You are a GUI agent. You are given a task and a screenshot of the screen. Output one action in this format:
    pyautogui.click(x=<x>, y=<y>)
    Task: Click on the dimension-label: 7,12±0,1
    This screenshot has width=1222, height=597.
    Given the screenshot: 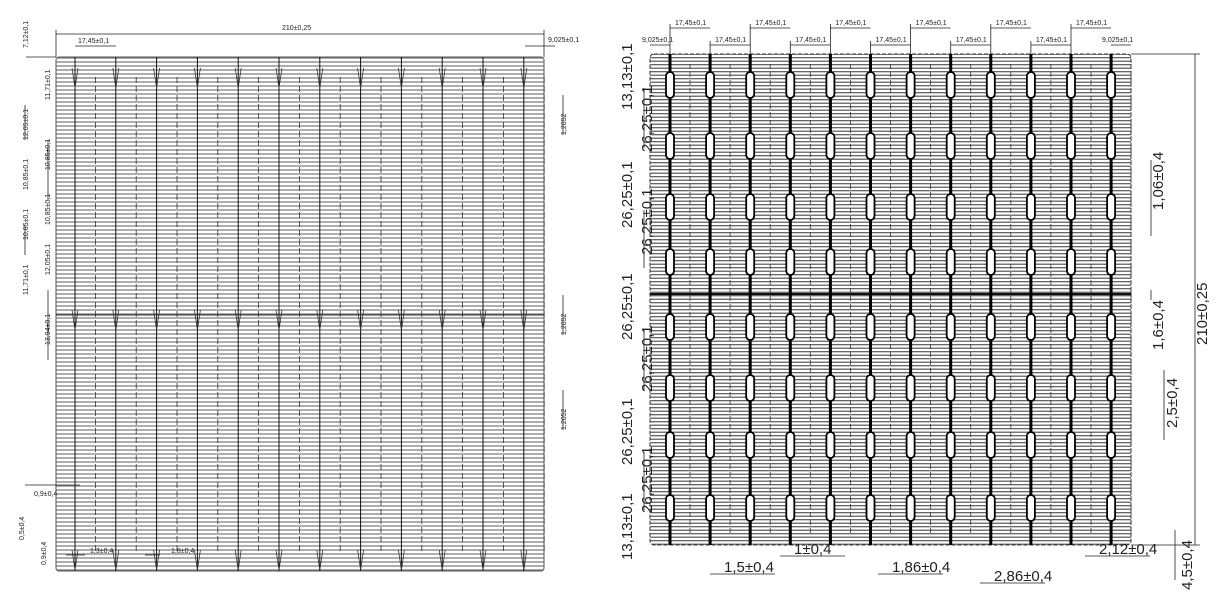 What is the action you would take?
    pyautogui.click(x=26, y=34)
    